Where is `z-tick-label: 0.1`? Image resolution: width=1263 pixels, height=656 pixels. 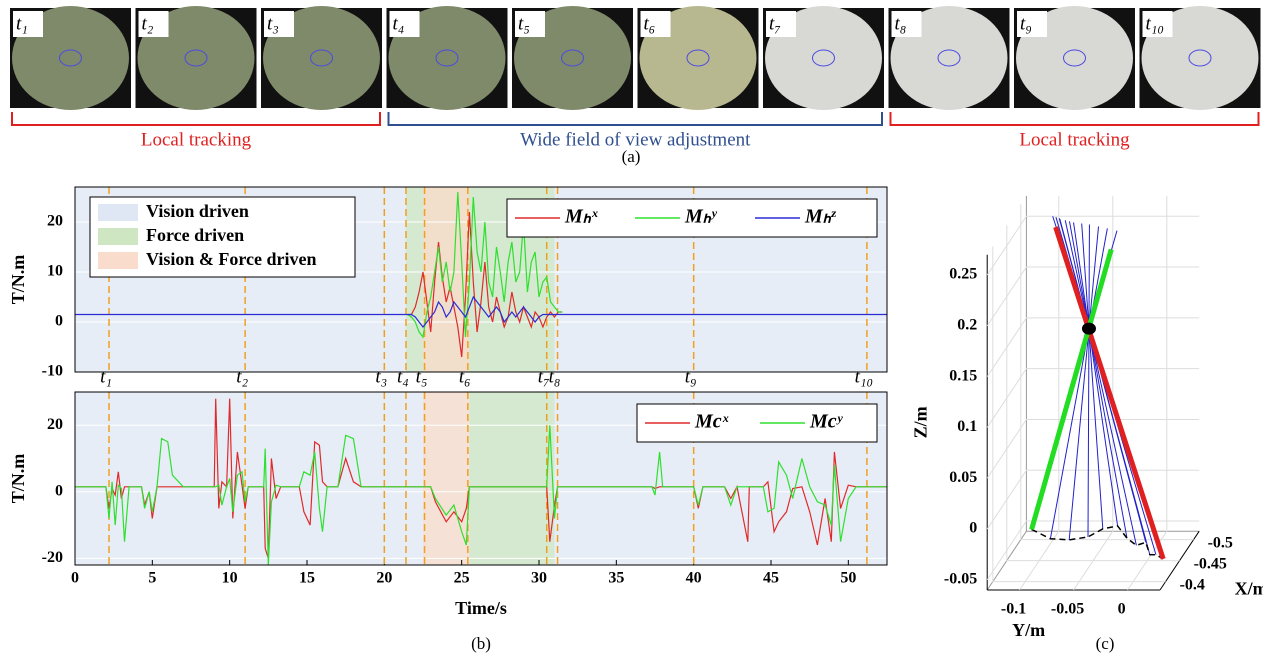 z-tick-label: 0.1 is located at coordinates (967, 426).